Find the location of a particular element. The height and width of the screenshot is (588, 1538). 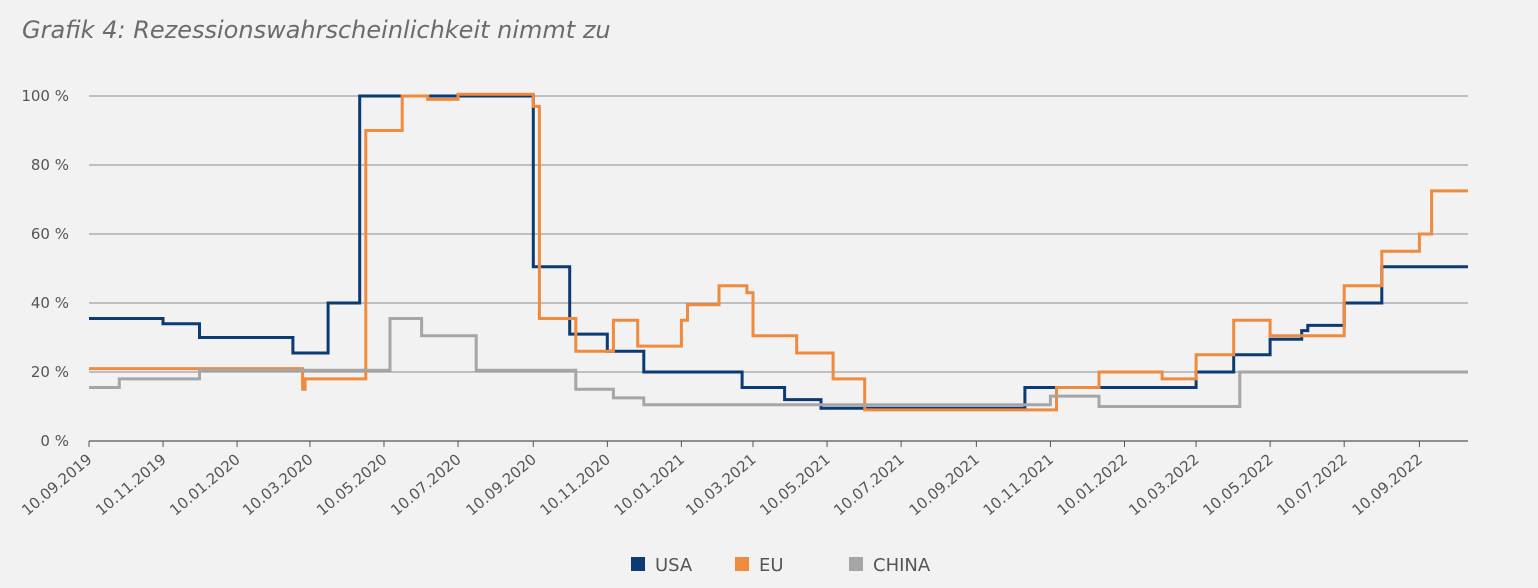

y-tick-label: 80 % is located at coordinates (50, 165).